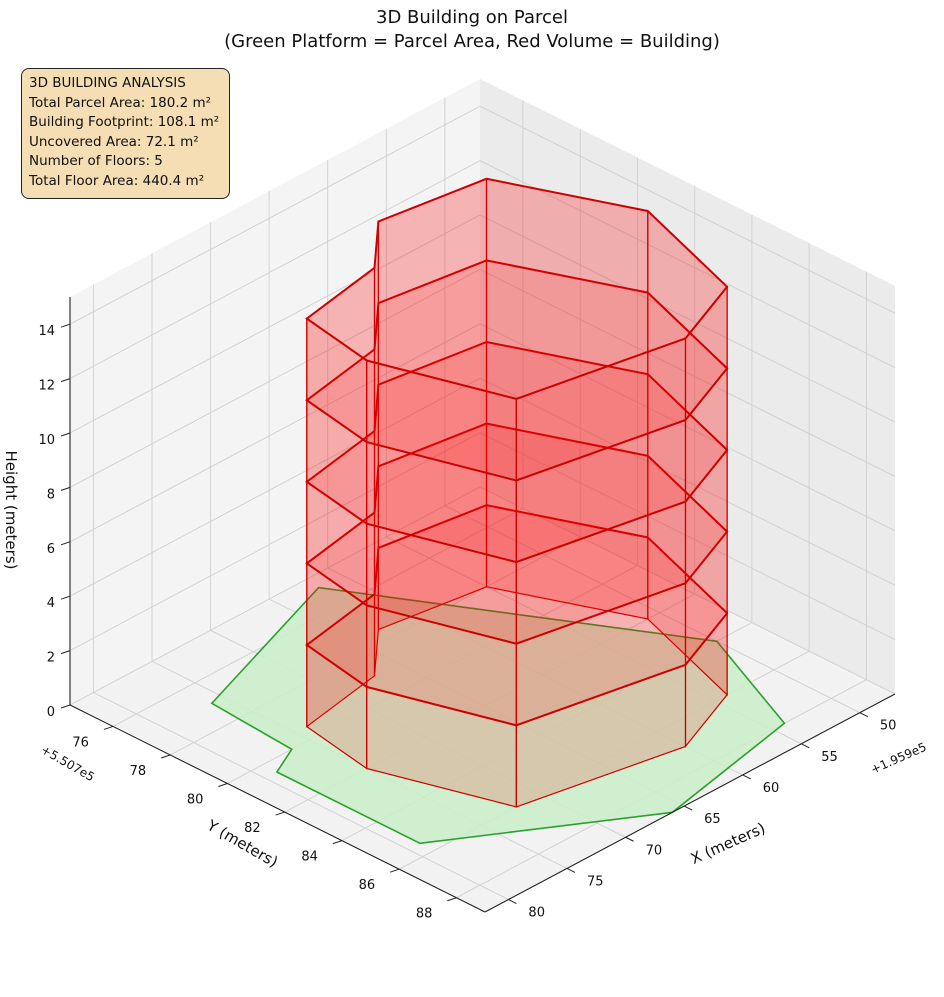  What do you see at coordinates (242, 843) in the screenshot?
I see `y-axis-label: Y (meters)` at bounding box center [242, 843].